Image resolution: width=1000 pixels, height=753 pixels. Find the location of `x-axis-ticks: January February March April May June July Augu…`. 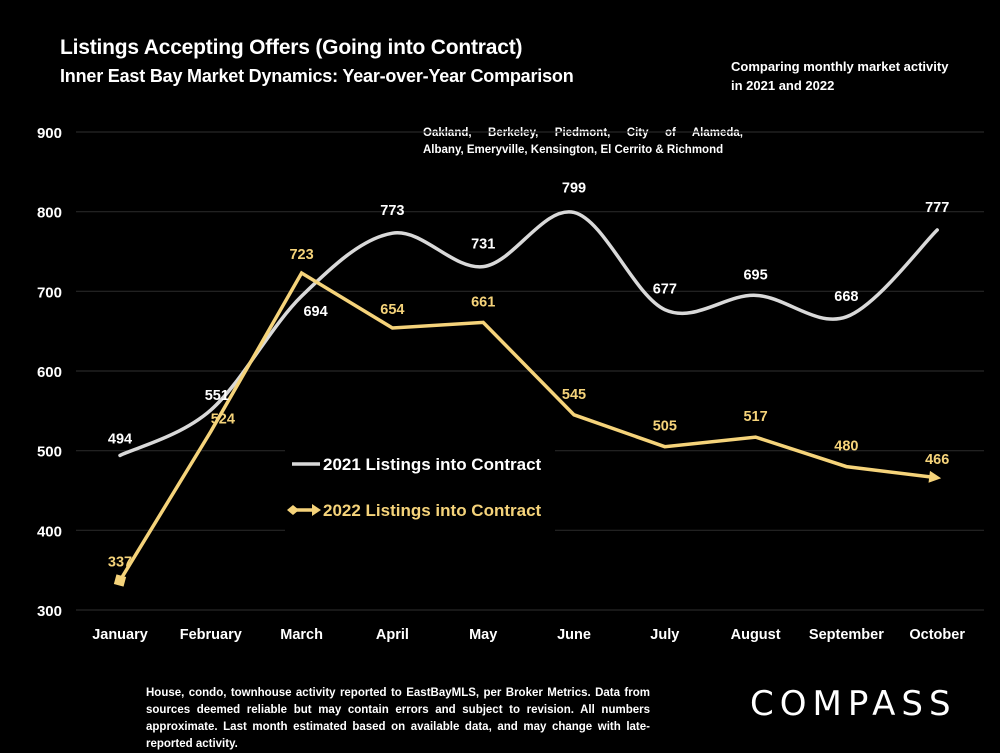

x-axis-ticks: January February March April May June July Augu… is located at coordinates (528, 635).